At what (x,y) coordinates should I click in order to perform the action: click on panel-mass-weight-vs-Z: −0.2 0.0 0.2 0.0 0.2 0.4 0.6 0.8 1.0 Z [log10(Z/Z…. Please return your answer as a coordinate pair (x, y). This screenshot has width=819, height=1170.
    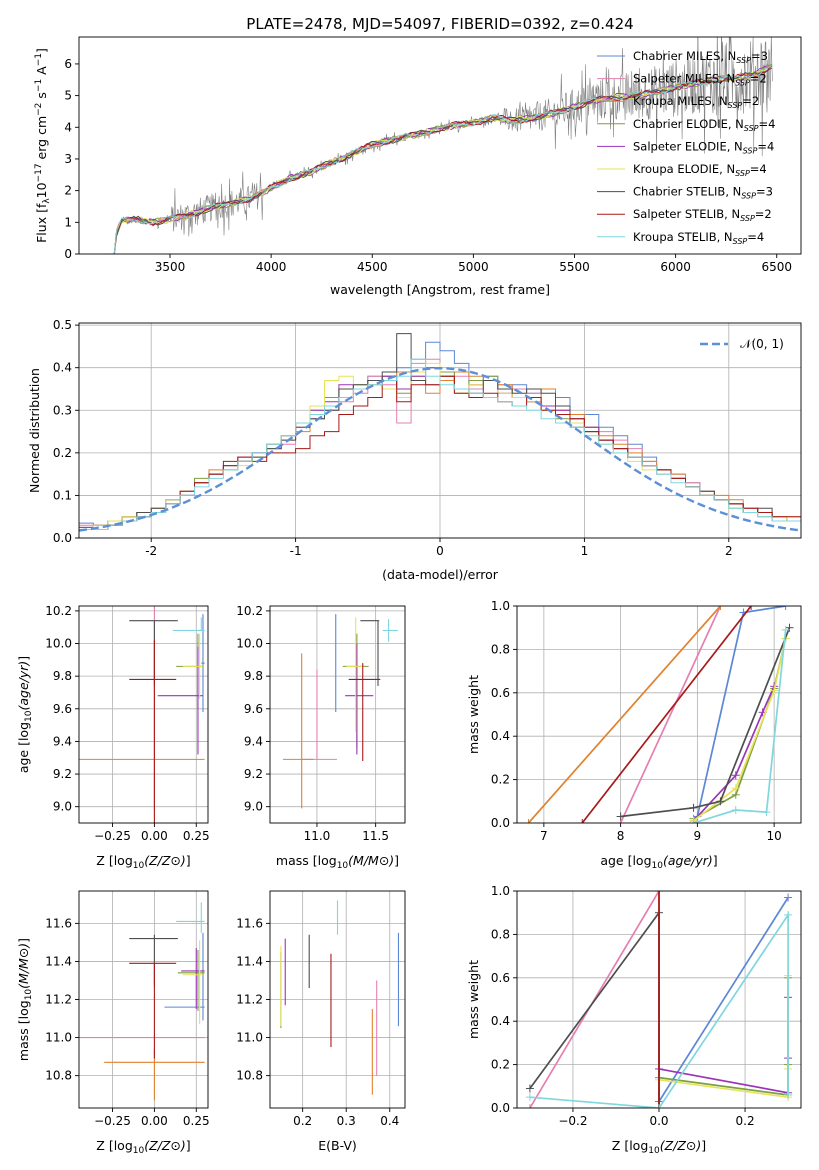
    Looking at the image, I should click on (634, 1020).